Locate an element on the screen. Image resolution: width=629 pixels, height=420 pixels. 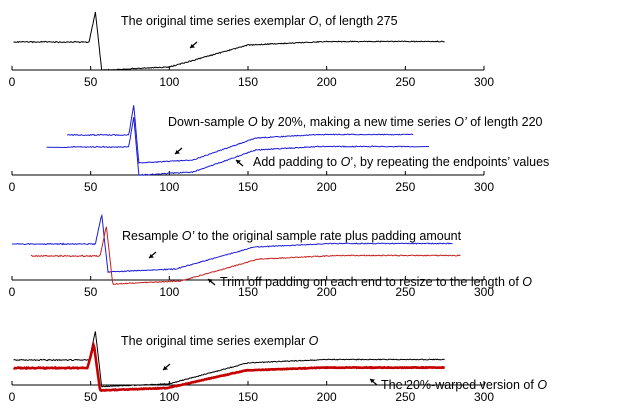
annotation-2a-part-1: O is located at coordinates (253, 122).